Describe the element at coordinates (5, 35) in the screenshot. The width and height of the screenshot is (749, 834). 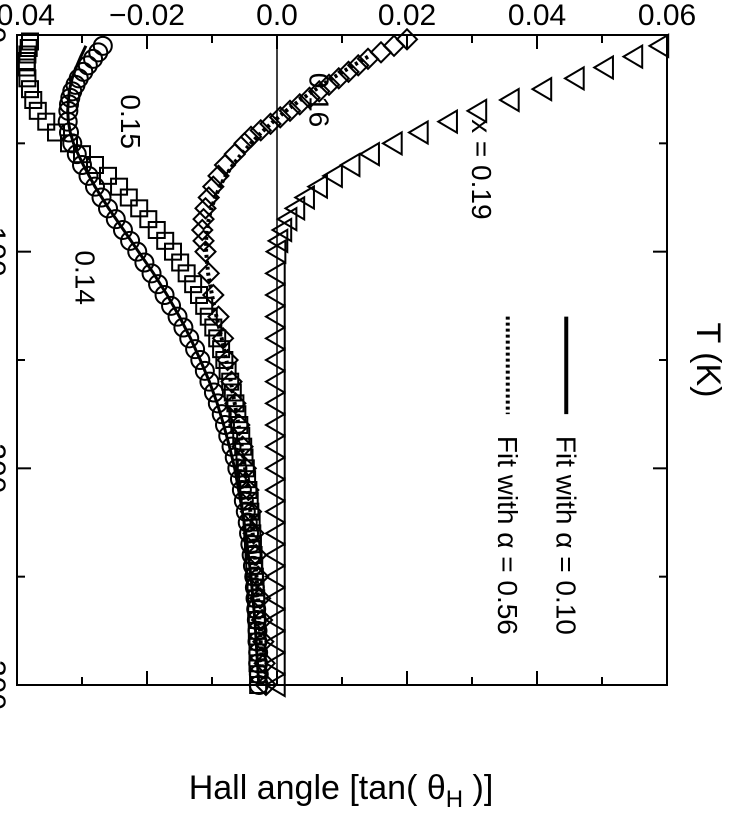
I see `x-tick-label: 0` at that location.